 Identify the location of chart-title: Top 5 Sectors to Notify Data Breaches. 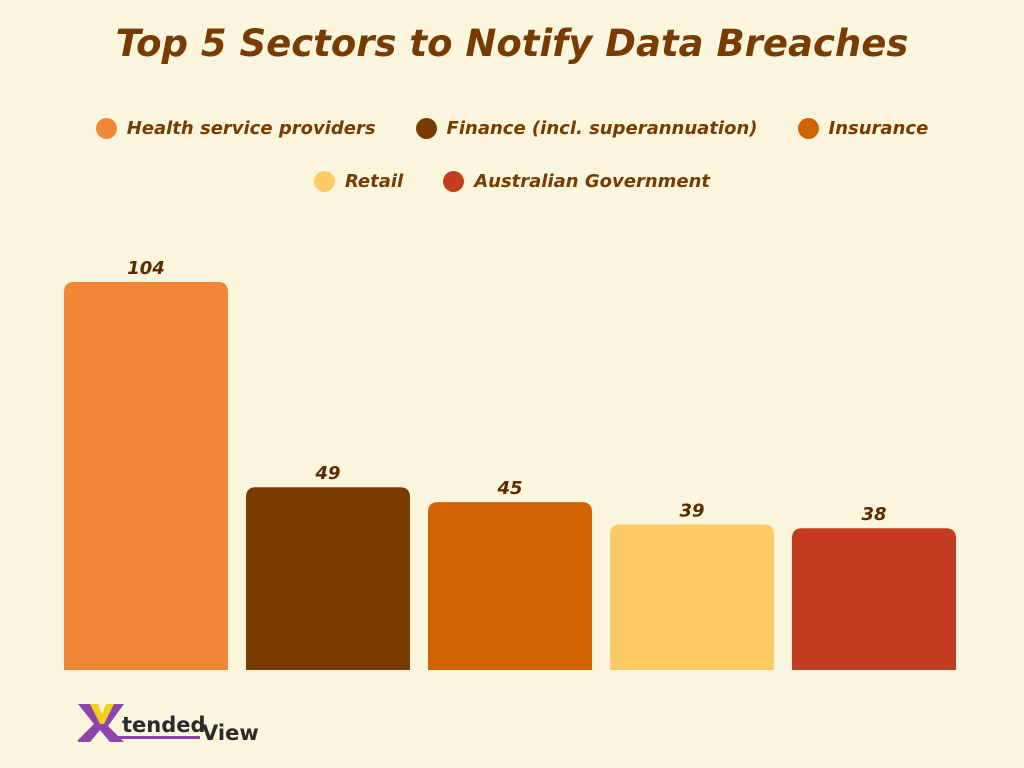
(512, 43).